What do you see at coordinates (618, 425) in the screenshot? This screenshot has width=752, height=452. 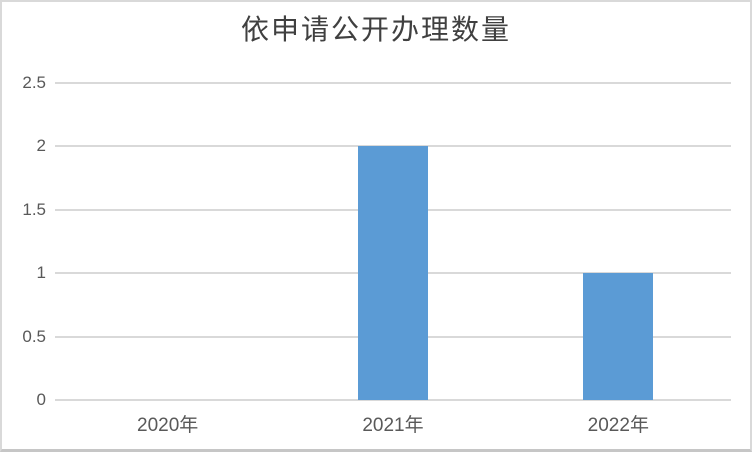 I see `x-tick-label-2022年: 2022年` at bounding box center [618, 425].